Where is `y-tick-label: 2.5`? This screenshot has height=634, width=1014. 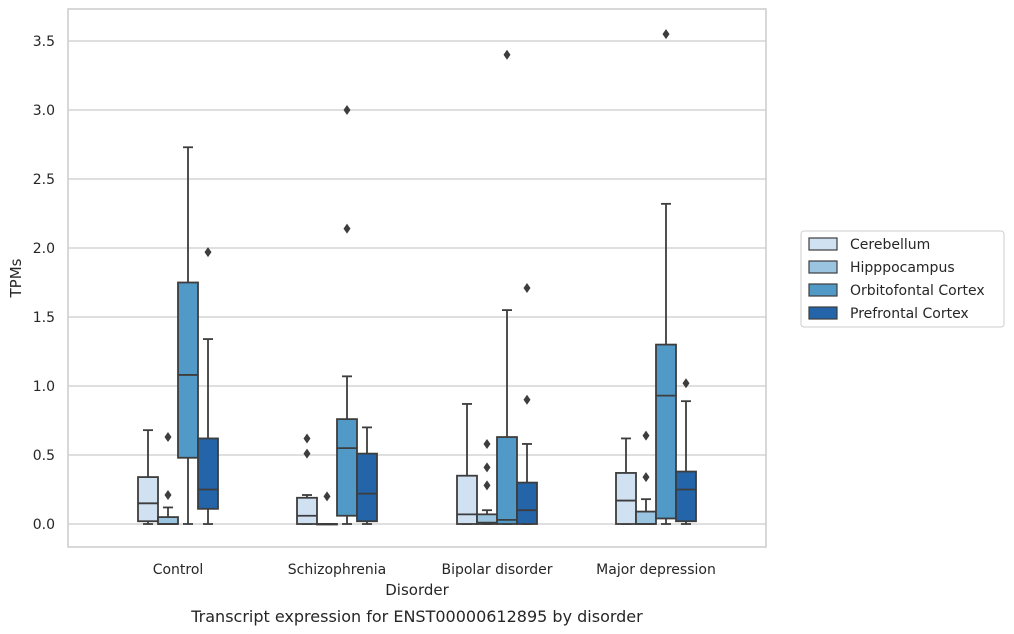
y-tick-label: 2.5 is located at coordinates (44, 180).